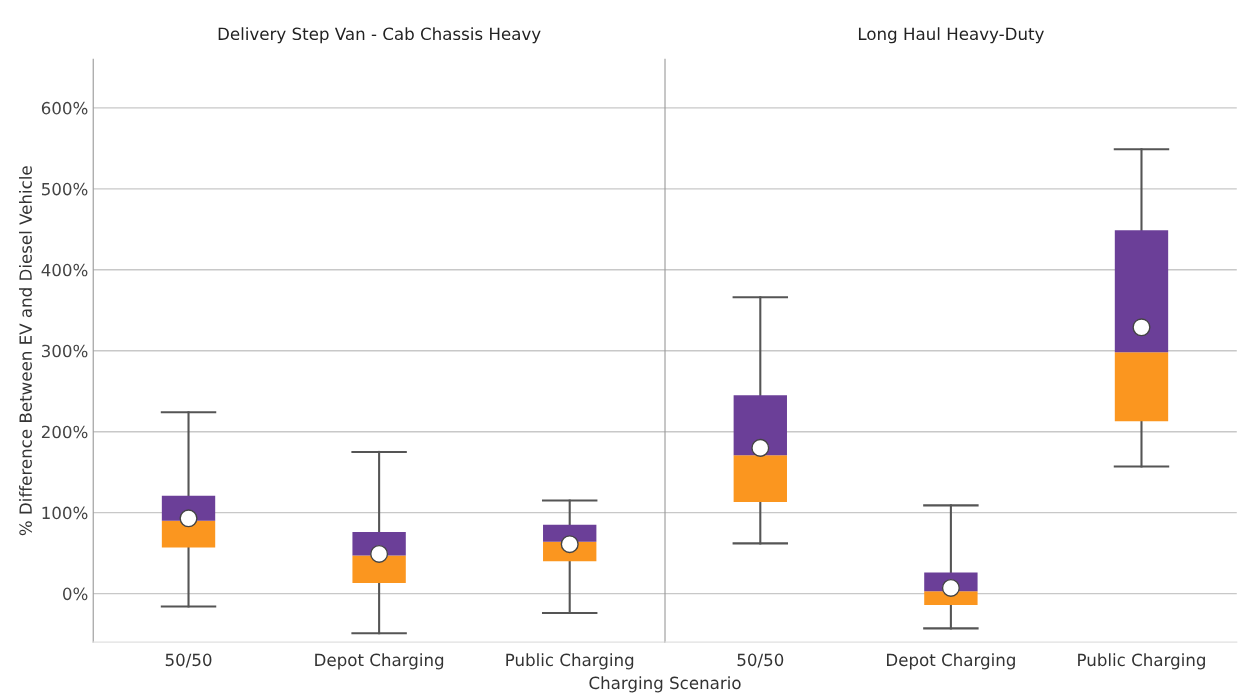 The width and height of the screenshot is (1243, 698). I want to click on y-tick-label: 200%, so click(64, 432).